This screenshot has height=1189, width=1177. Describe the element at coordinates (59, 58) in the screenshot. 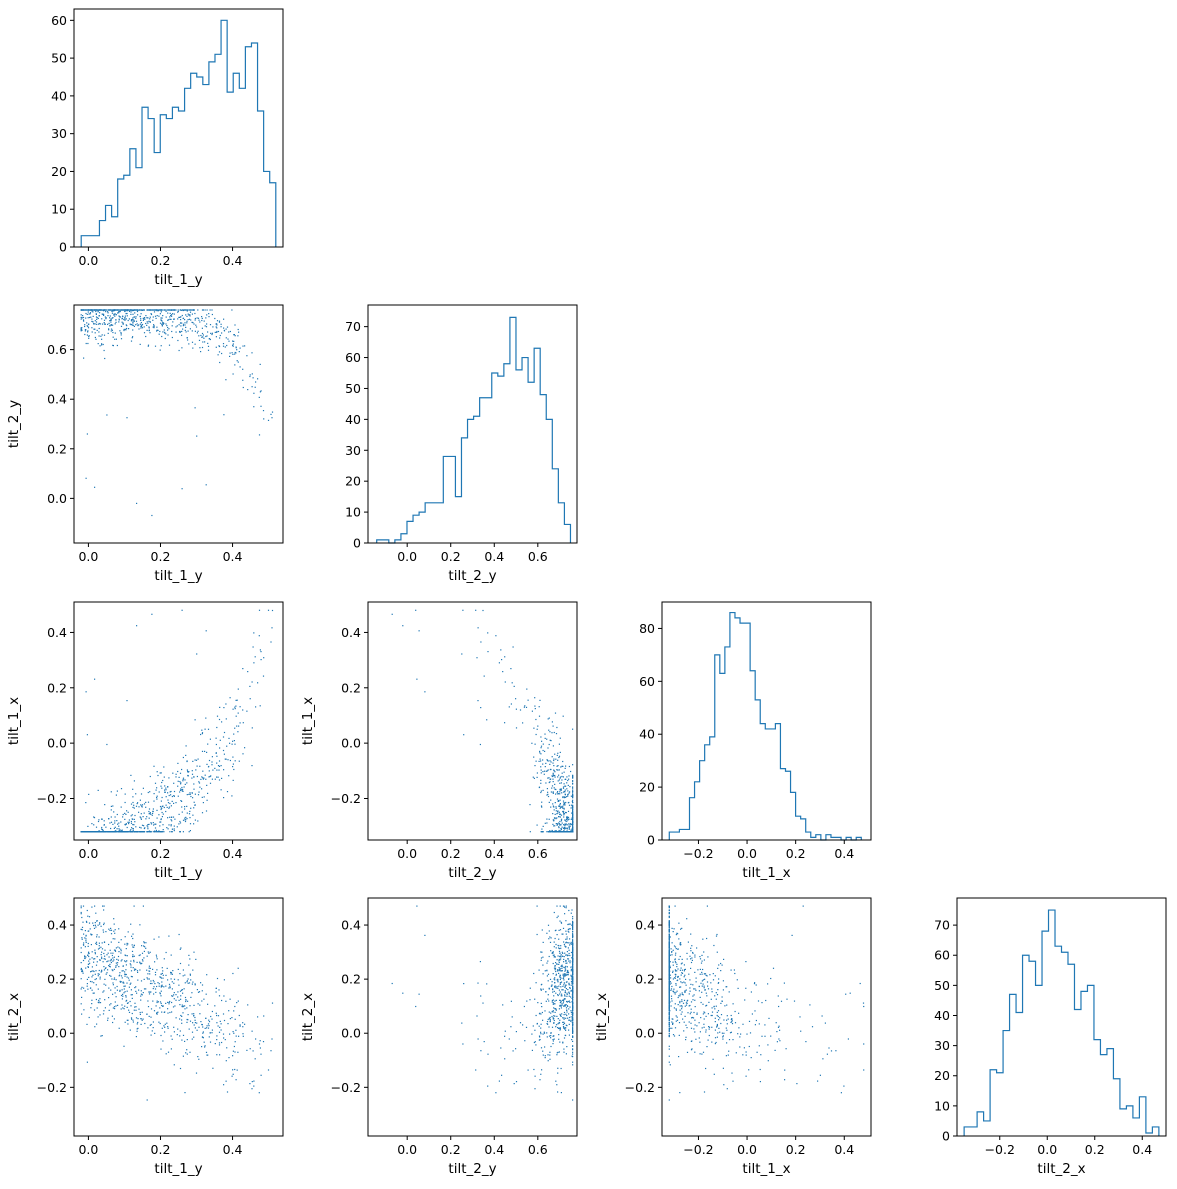

I see `y-tick-label: 50` at that location.